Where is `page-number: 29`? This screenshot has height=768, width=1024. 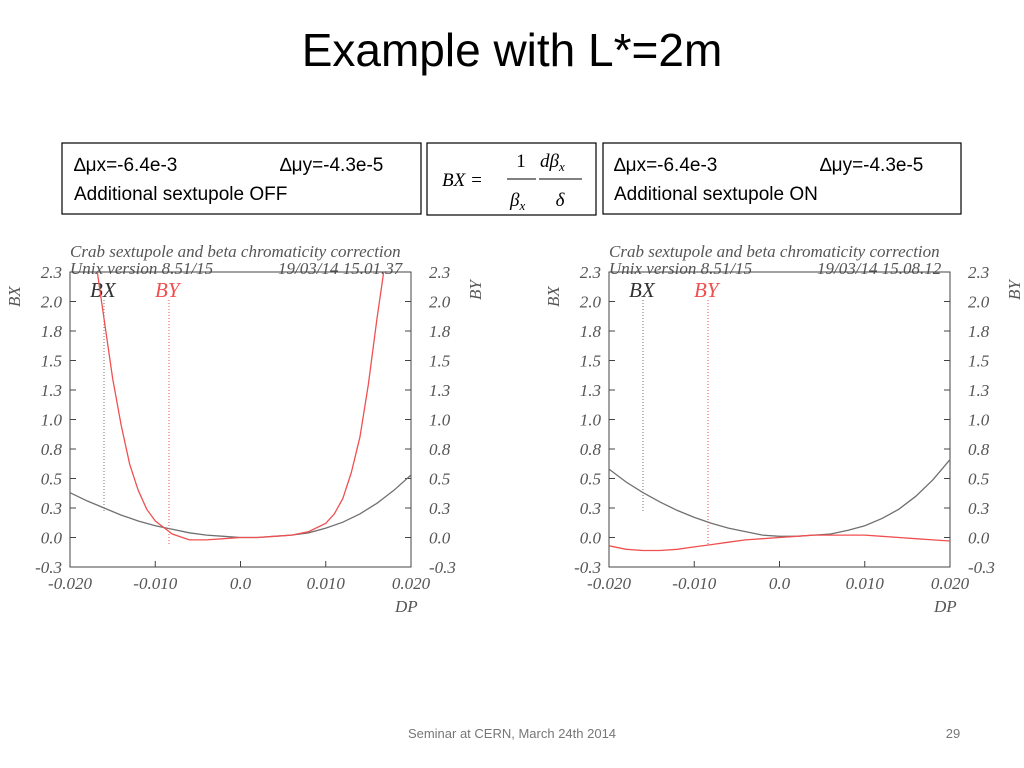 page-number: 29 is located at coordinates (953, 733).